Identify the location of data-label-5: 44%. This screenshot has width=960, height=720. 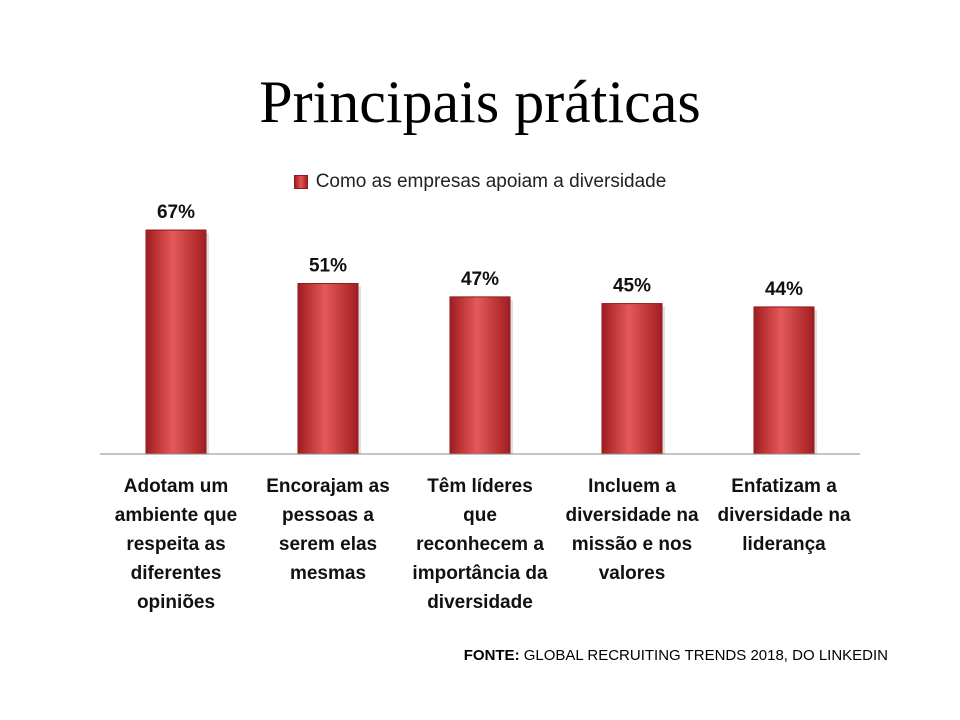
(784, 289).